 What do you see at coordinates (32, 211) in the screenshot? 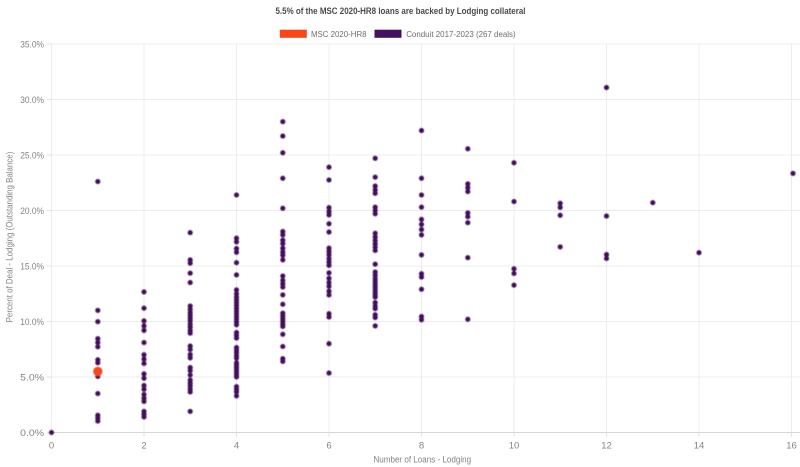
I see `svg-text: 20.0%` at bounding box center [32, 211].